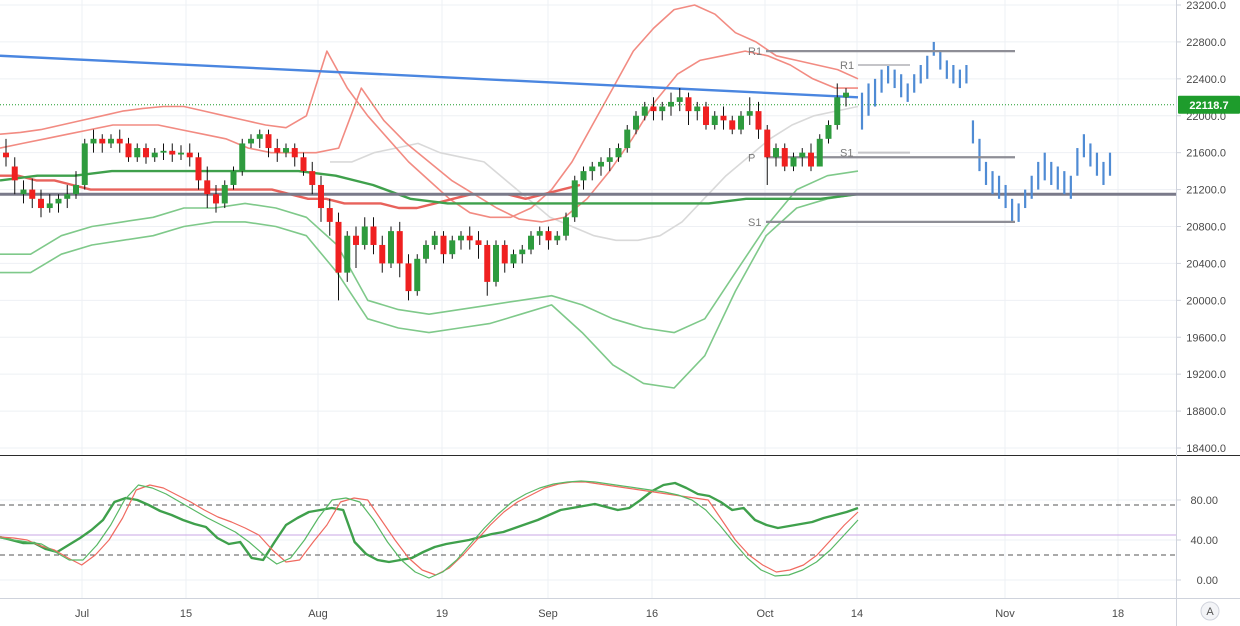  What do you see at coordinates (1204, 541) in the screenshot?
I see `osc-tick-label: 40.00` at bounding box center [1204, 541].